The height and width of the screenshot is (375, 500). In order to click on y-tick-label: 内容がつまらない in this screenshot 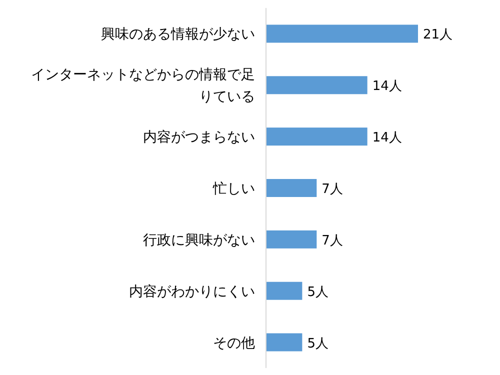, I will do `click(199, 138)`.